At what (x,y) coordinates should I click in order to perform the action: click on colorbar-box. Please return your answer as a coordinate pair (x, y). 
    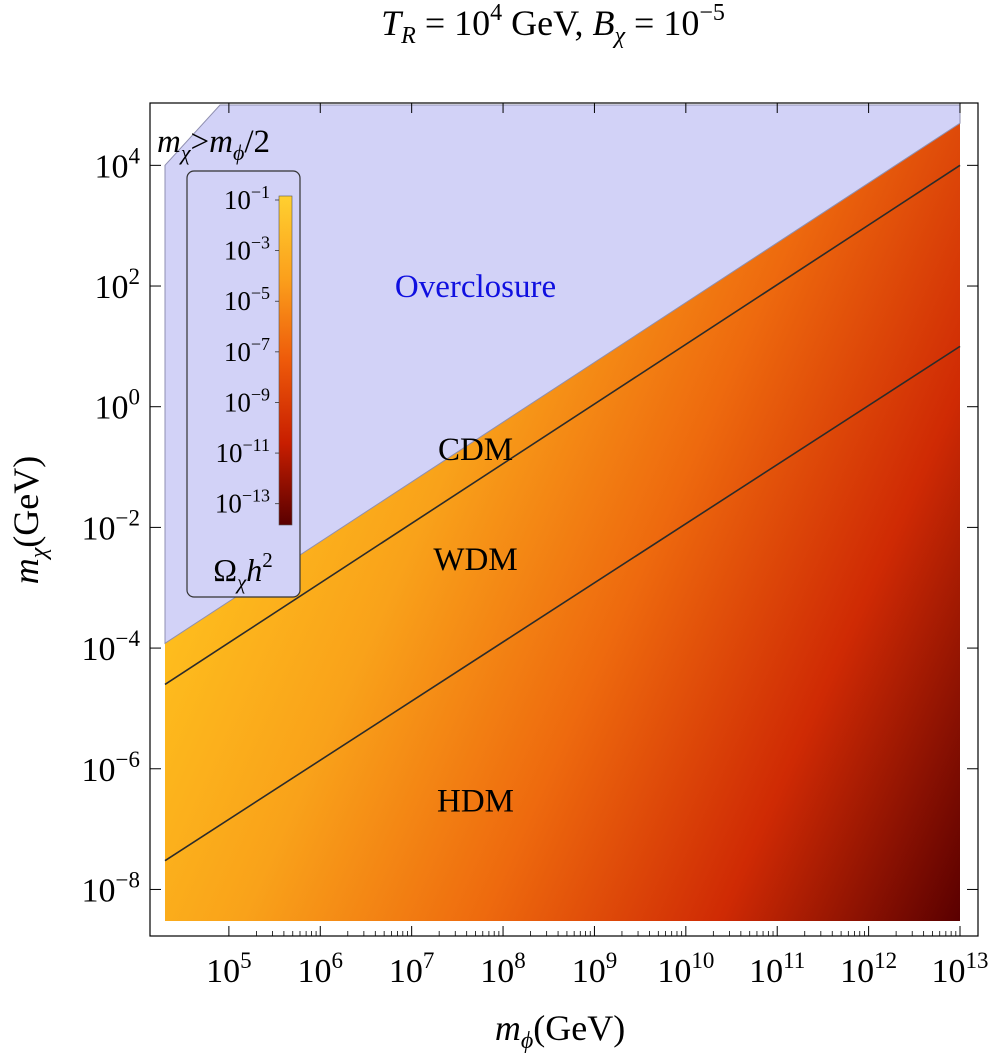
    Looking at the image, I should click on (243, 384).